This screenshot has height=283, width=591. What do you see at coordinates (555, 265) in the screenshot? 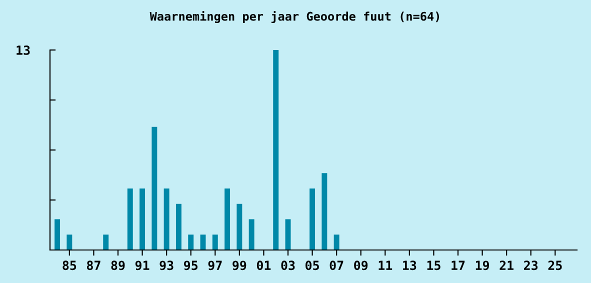
I see `x-tick-label: 25` at bounding box center [555, 265].